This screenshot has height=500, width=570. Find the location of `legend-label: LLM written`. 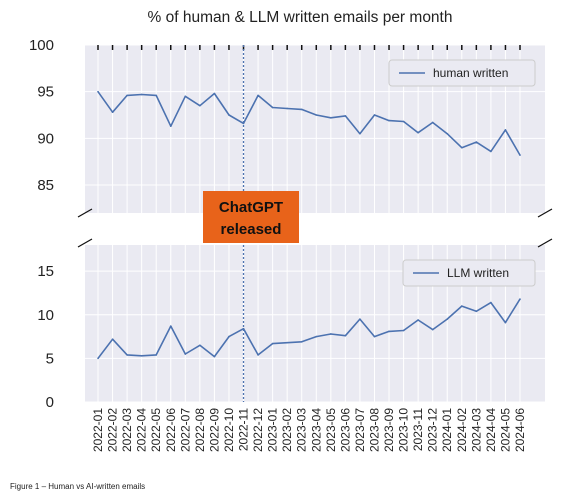

legend-label: LLM written is located at coordinates (478, 273).